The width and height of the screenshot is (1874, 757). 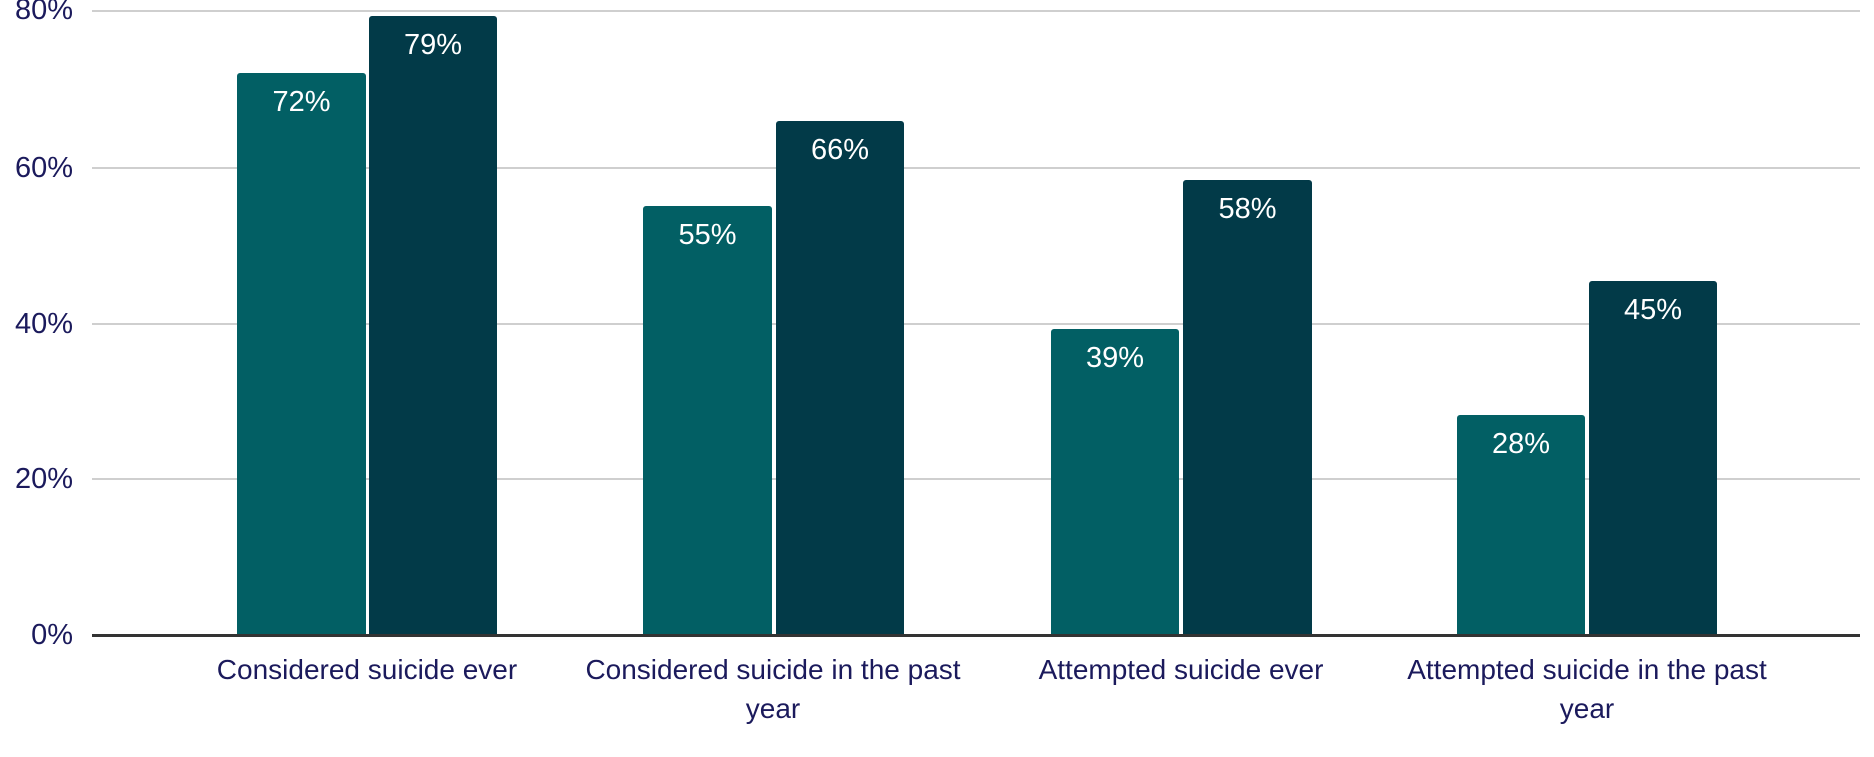 What do you see at coordinates (1521, 525) in the screenshot?
I see `bar-series1-attempted-past-year: 28%` at bounding box center [1521, 525].